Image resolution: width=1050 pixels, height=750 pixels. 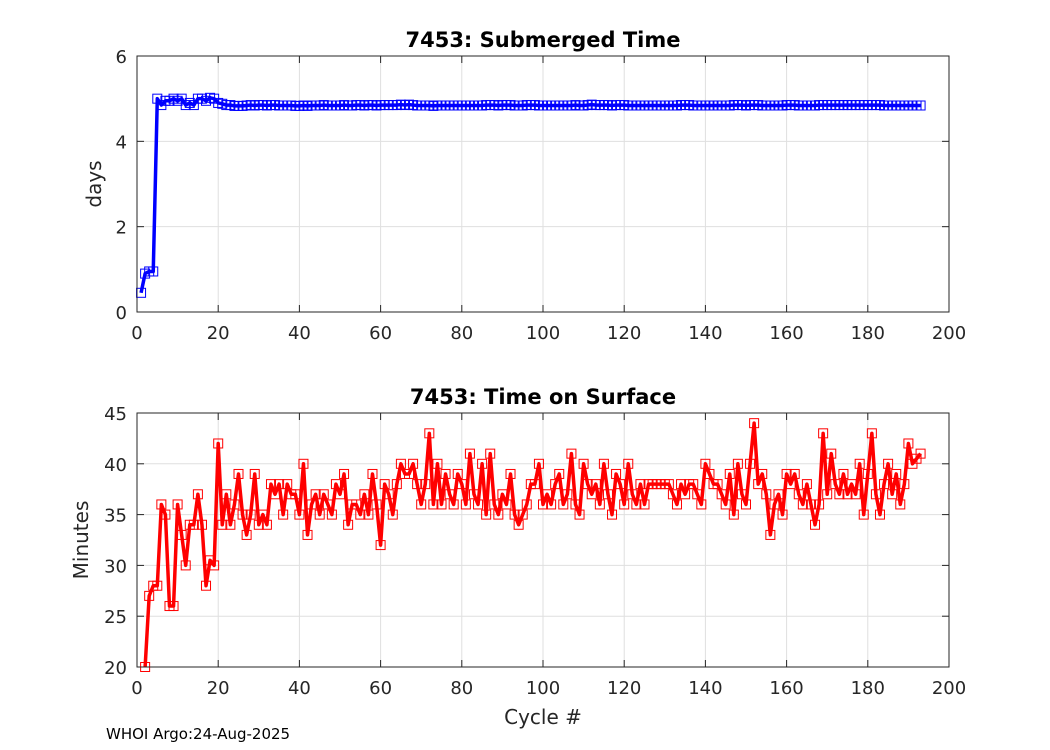 I want to click on surface-tick-label-x: 0, so click(x=136, y=688).